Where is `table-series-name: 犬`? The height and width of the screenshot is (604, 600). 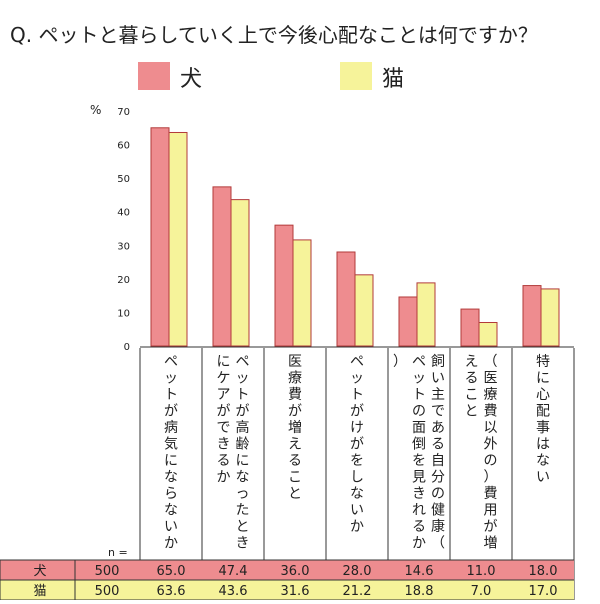
table-series-name: 犬 is located at coordinates (39, 571).